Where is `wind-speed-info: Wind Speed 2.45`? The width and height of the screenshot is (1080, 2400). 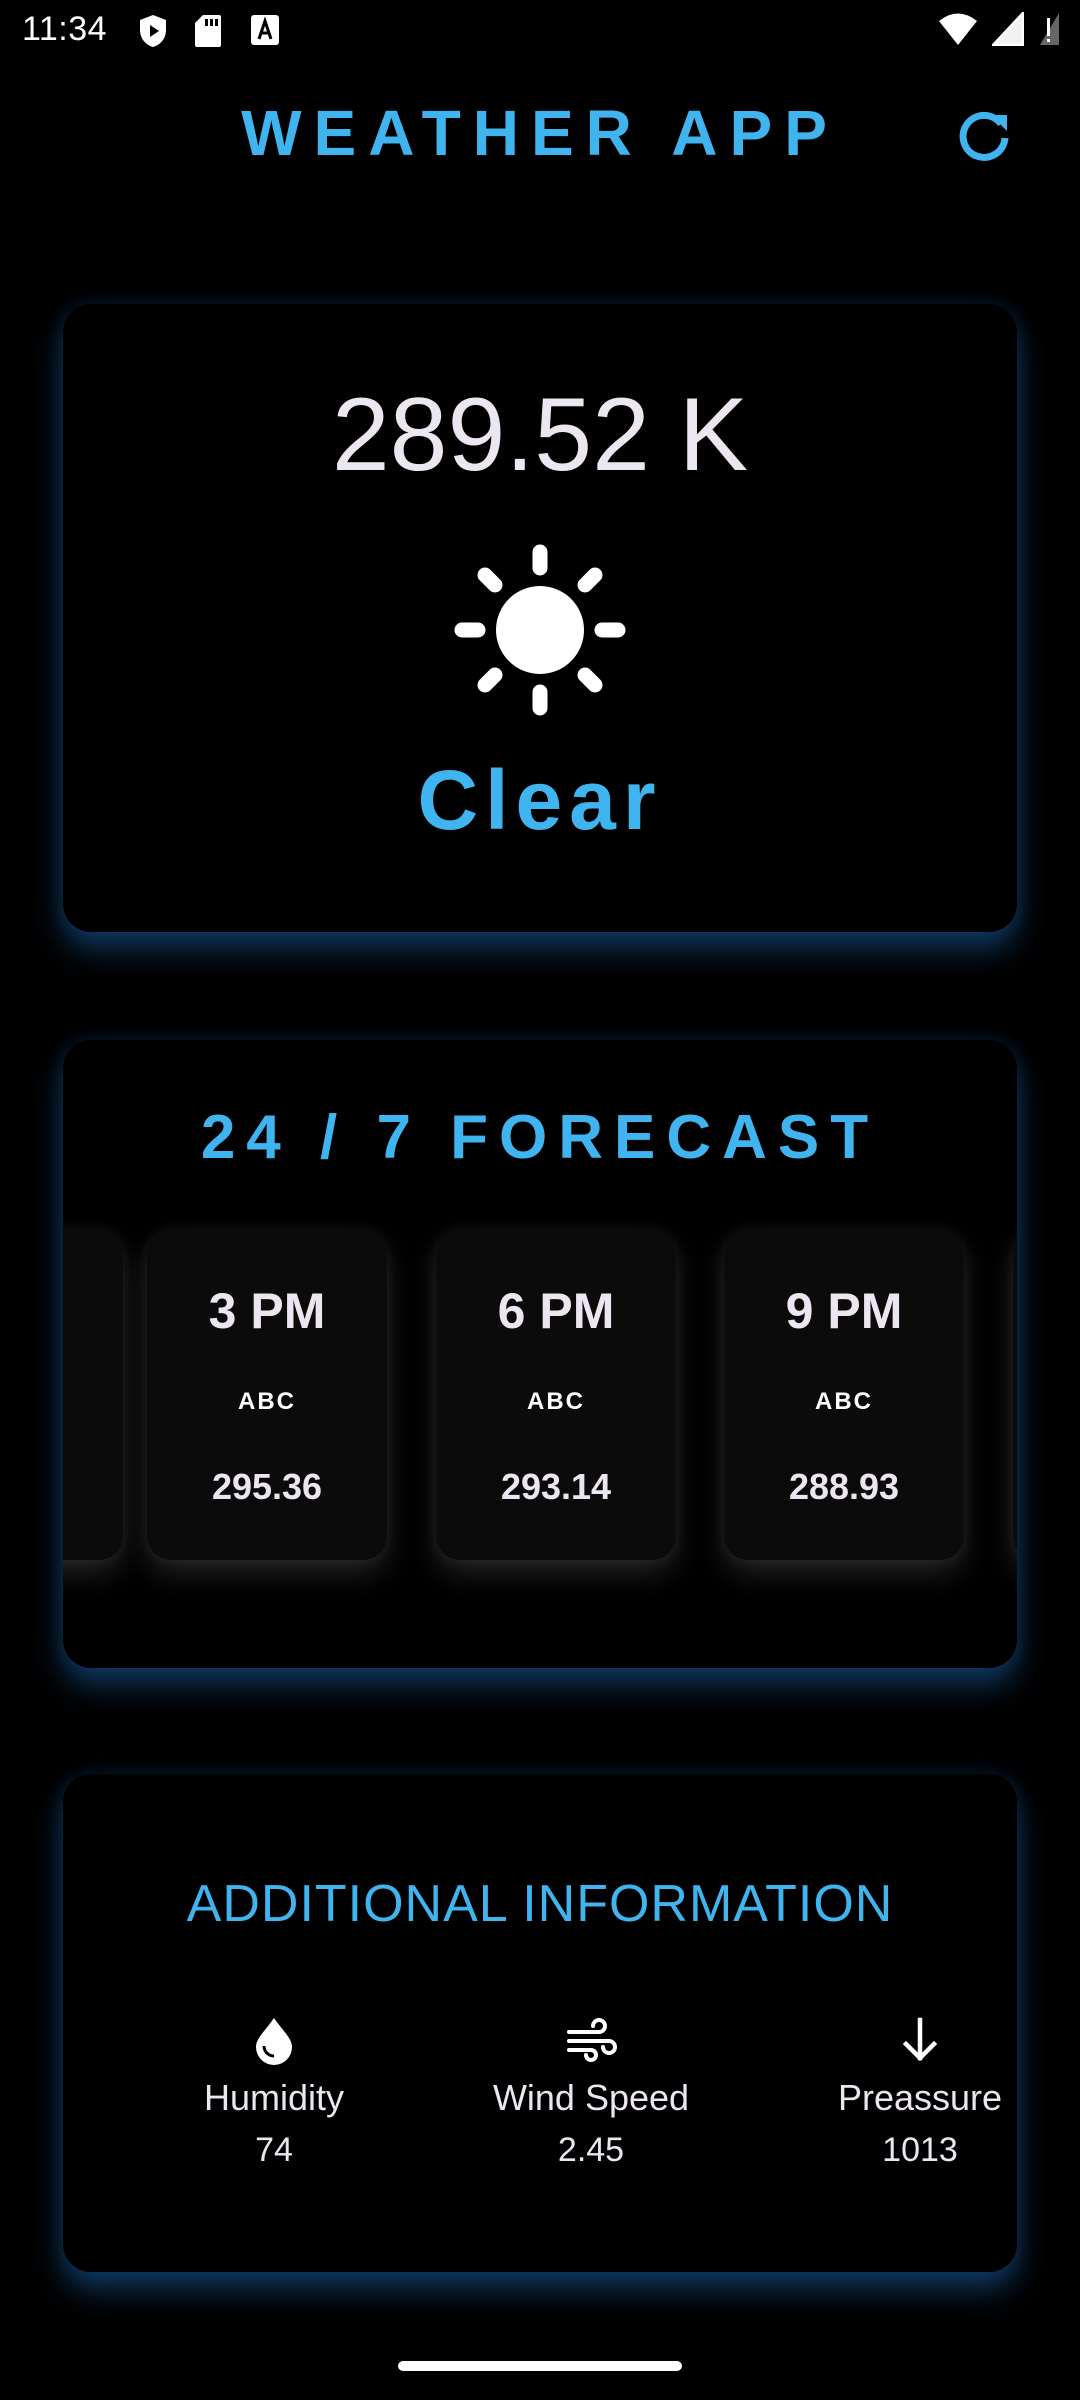
wind-speed-info: Wind Speed 2.45 is located at coordinates (591, 2096).